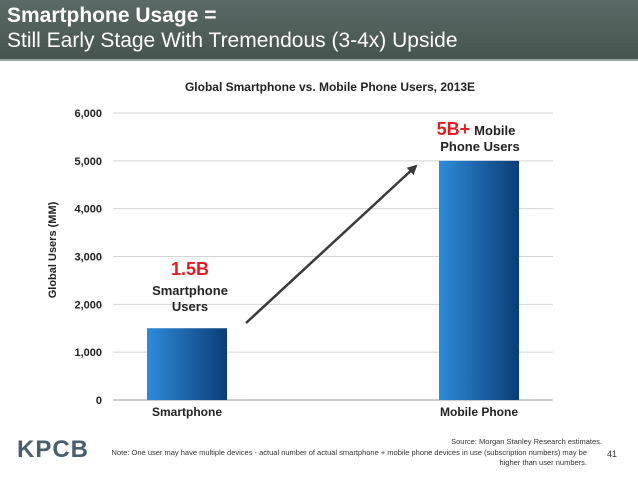 The height and width of the screenshot is (479, 638). Describe the element at coordinates (479, 146) in the screenshot. I see `mobile-label-line2: Phone Users` at that location.